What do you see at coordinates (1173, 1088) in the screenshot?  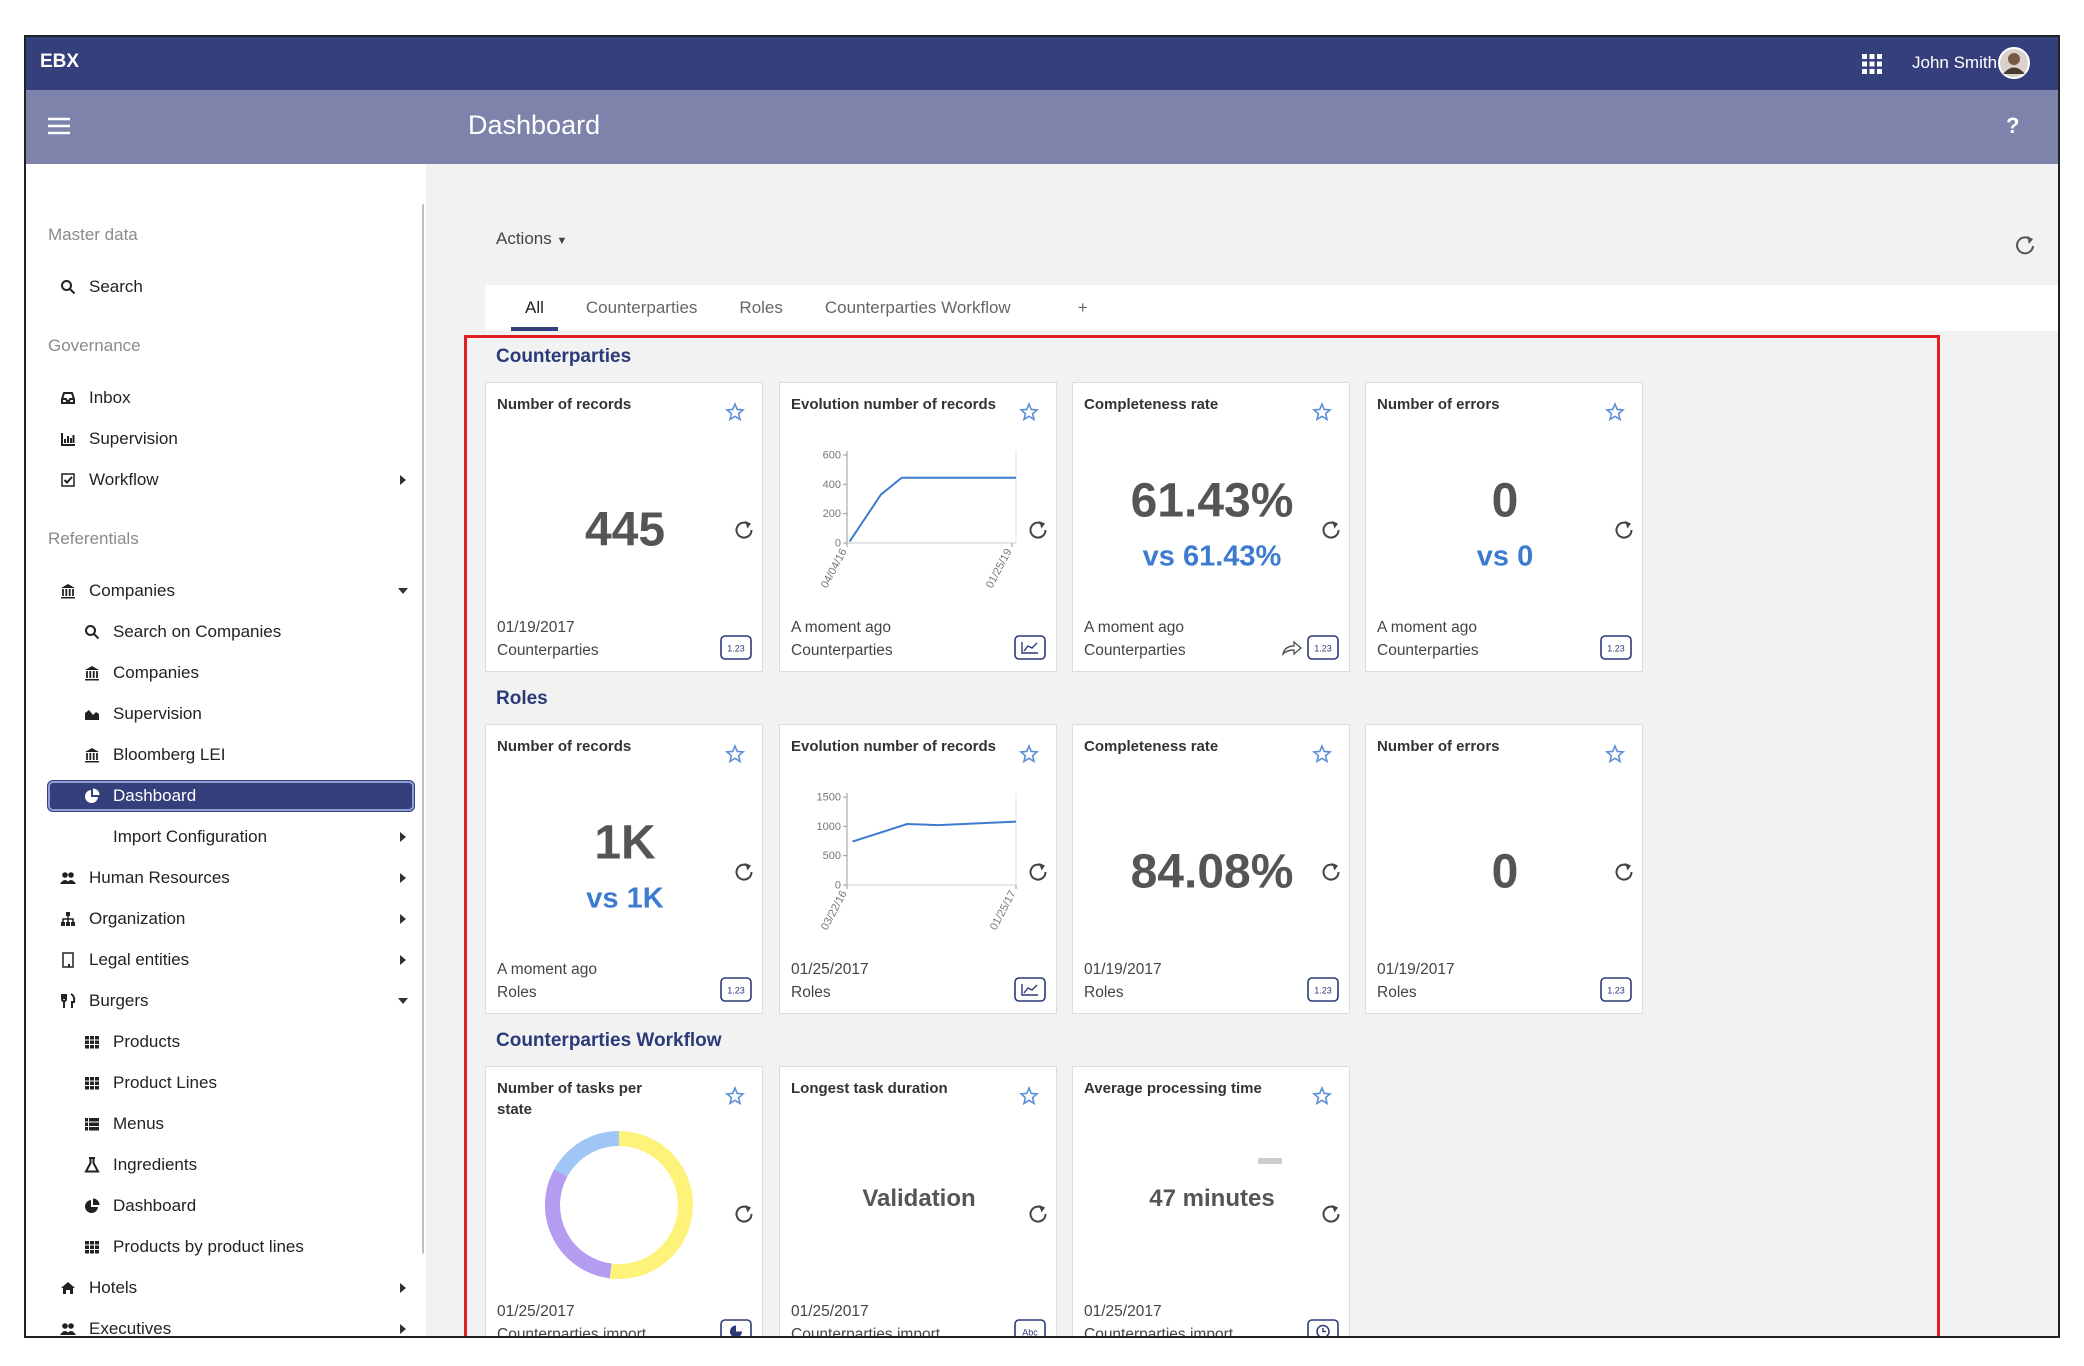 I see `card-title: Average processing time` at bounding box center [1173, 1088].